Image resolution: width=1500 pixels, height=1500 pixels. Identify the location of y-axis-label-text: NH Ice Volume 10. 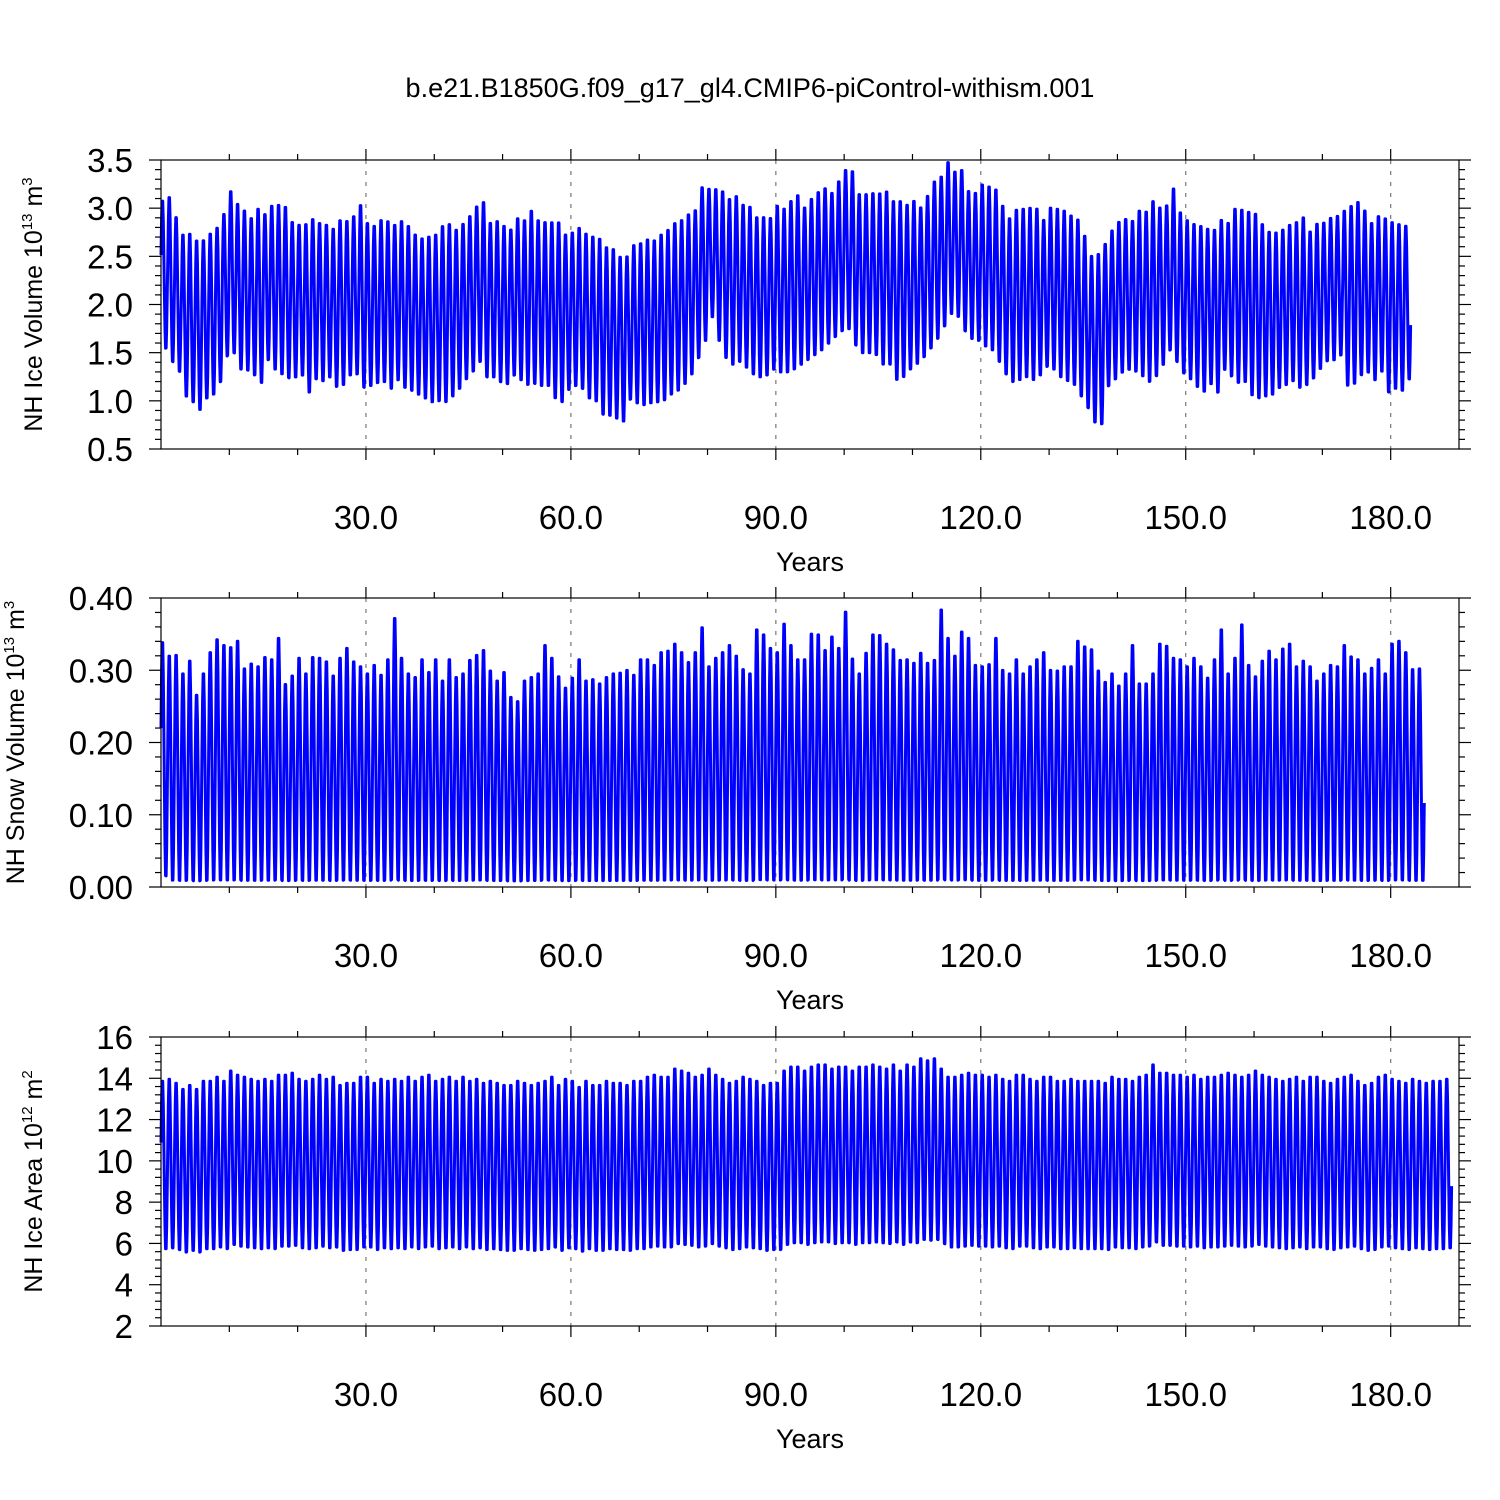
(34, 331).